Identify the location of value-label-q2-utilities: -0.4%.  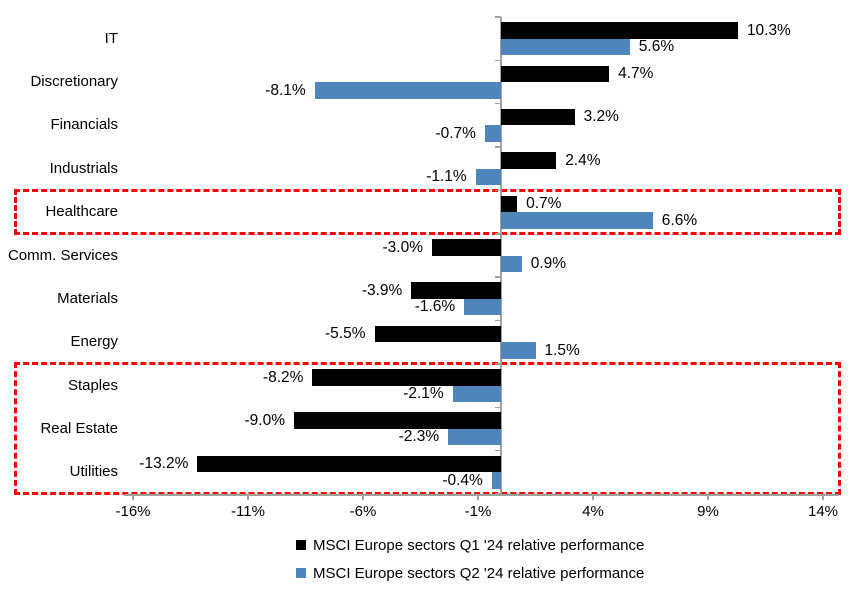
(462, 480).